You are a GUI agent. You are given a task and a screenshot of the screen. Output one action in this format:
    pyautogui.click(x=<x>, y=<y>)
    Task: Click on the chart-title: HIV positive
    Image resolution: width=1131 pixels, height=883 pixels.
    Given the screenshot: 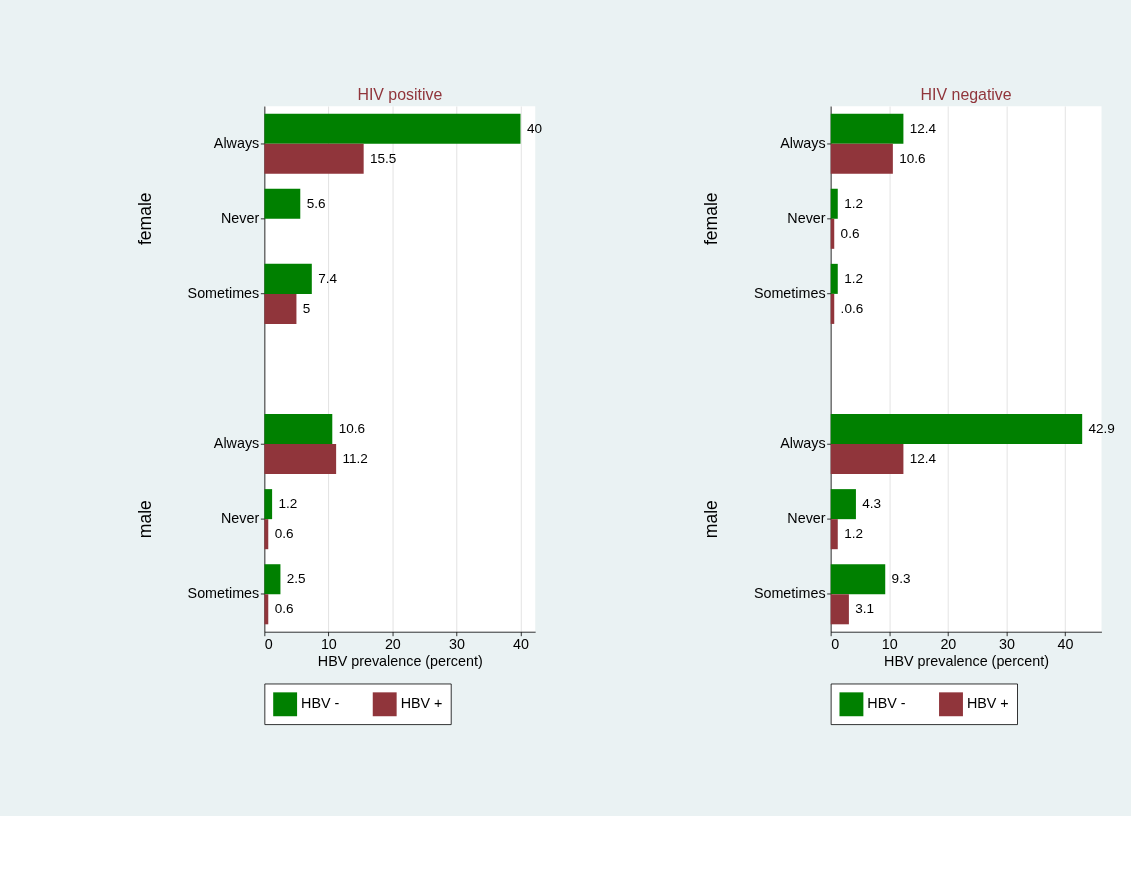 What is the action you would take?
    pyautogui.click(x=400, y=94)
    